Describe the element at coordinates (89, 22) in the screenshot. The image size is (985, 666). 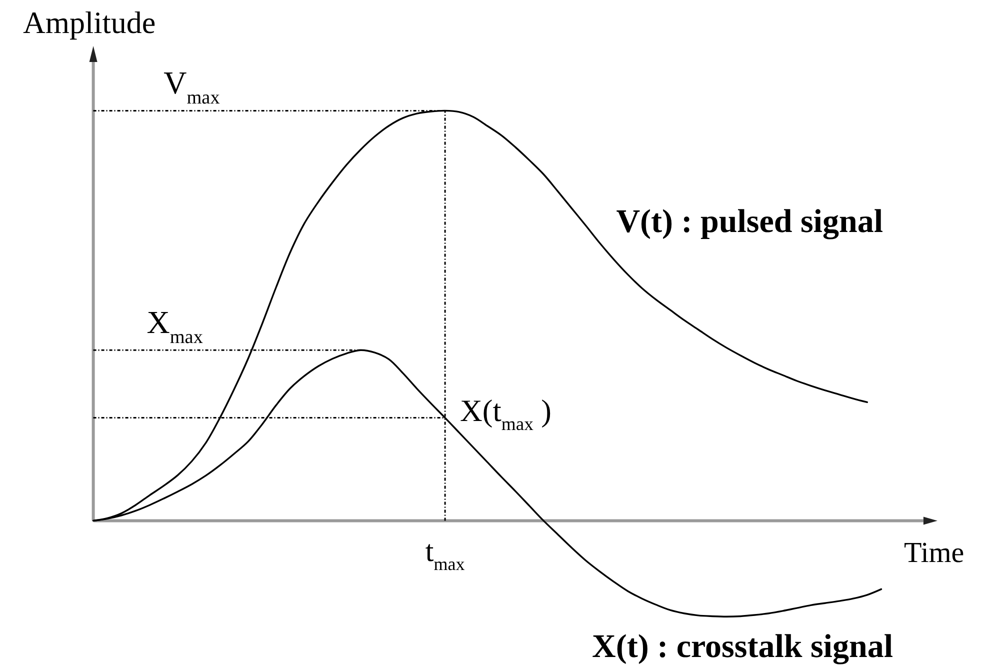
I see `y-axis-title: Amplitude` at that location.